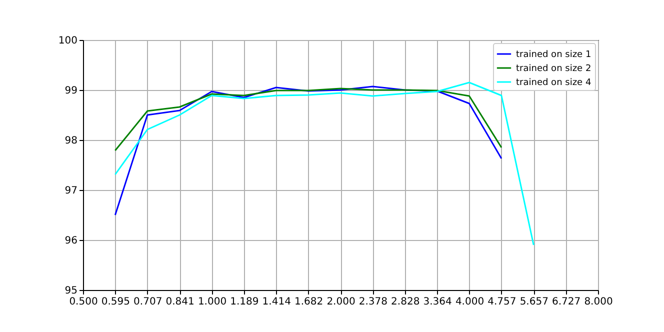  Describe the element at coordinates (437, 302) in the screenshot. I see `x-tick-label: 3.364` at that location.